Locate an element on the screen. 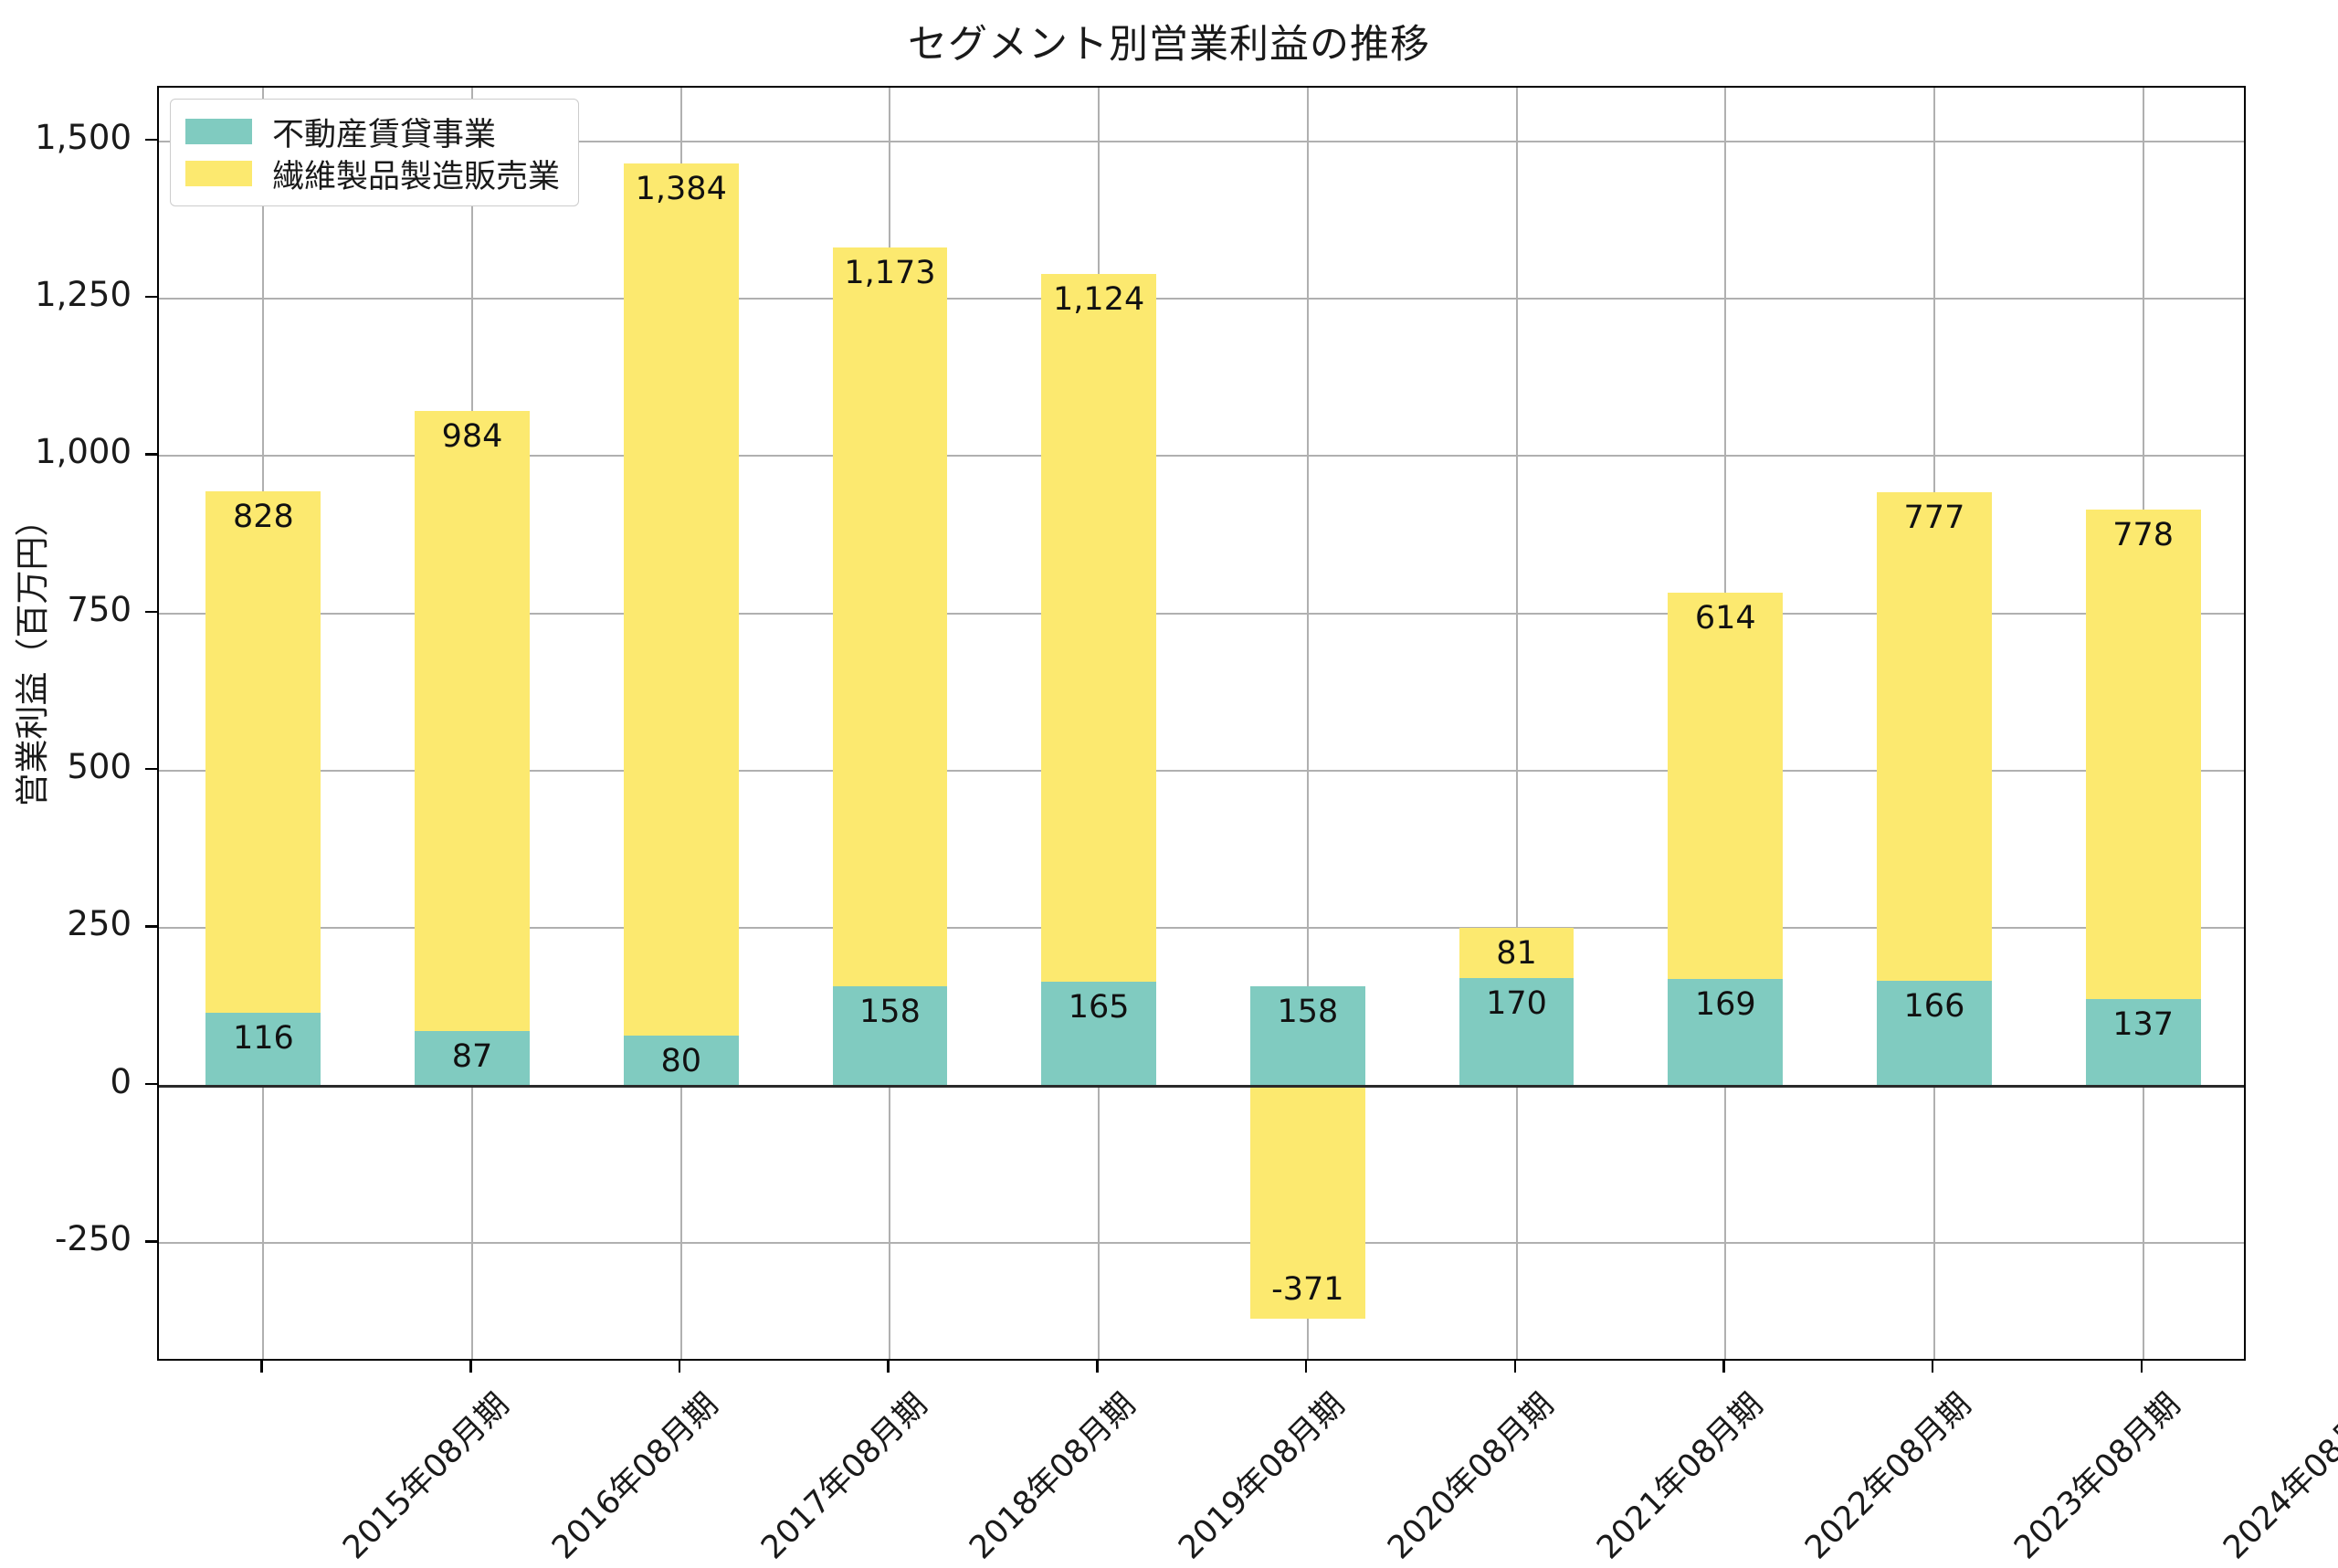 The width and height of the screenshot is (2338, 1568). bar-value-label-textile: 81 is located at coordinates (1517, 953).